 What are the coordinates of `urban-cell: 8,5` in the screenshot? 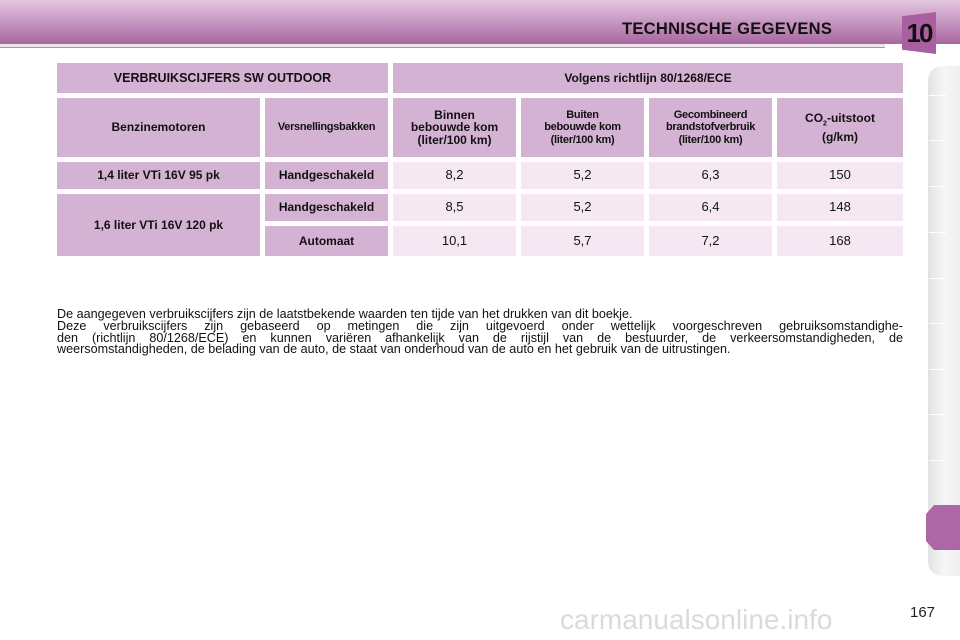 It's located at (454, 207).